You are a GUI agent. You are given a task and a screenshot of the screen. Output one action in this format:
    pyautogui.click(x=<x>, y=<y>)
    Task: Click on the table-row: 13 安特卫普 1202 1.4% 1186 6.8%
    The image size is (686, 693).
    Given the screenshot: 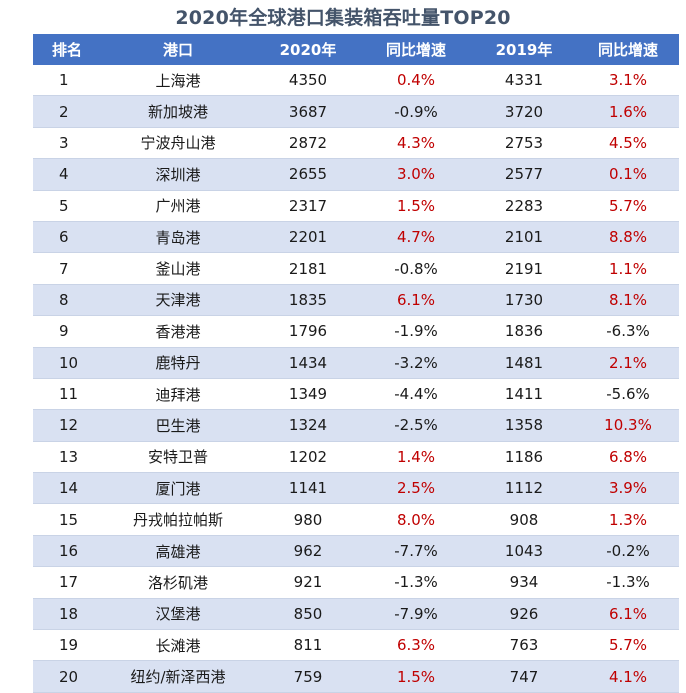 What is the action you would take?
    pyautogui.click(x=356, y=457)
    